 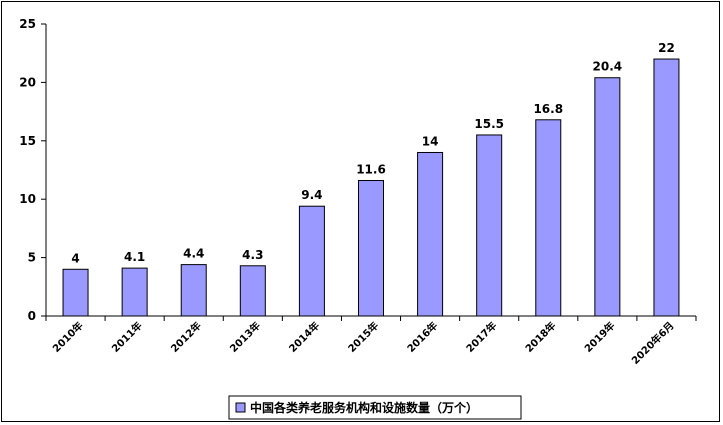 What do you see at coordinates (127, 337) in the screenshot?
I see `category-label: 2011年` at bounding box center [127, 337].